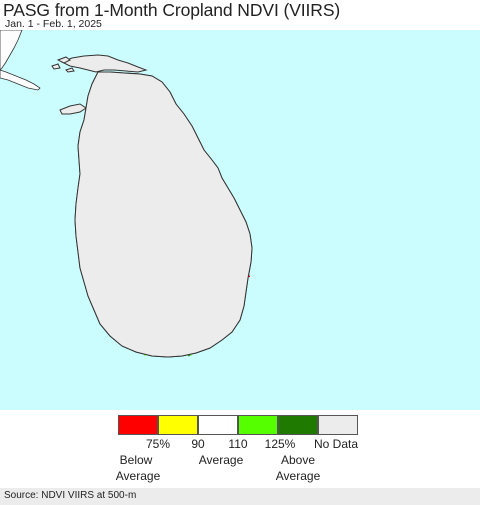  What do you see at coordinates (104, 63) in the screenshot?
I see `jaffna-peninsula` at bounding box center [104, 63].